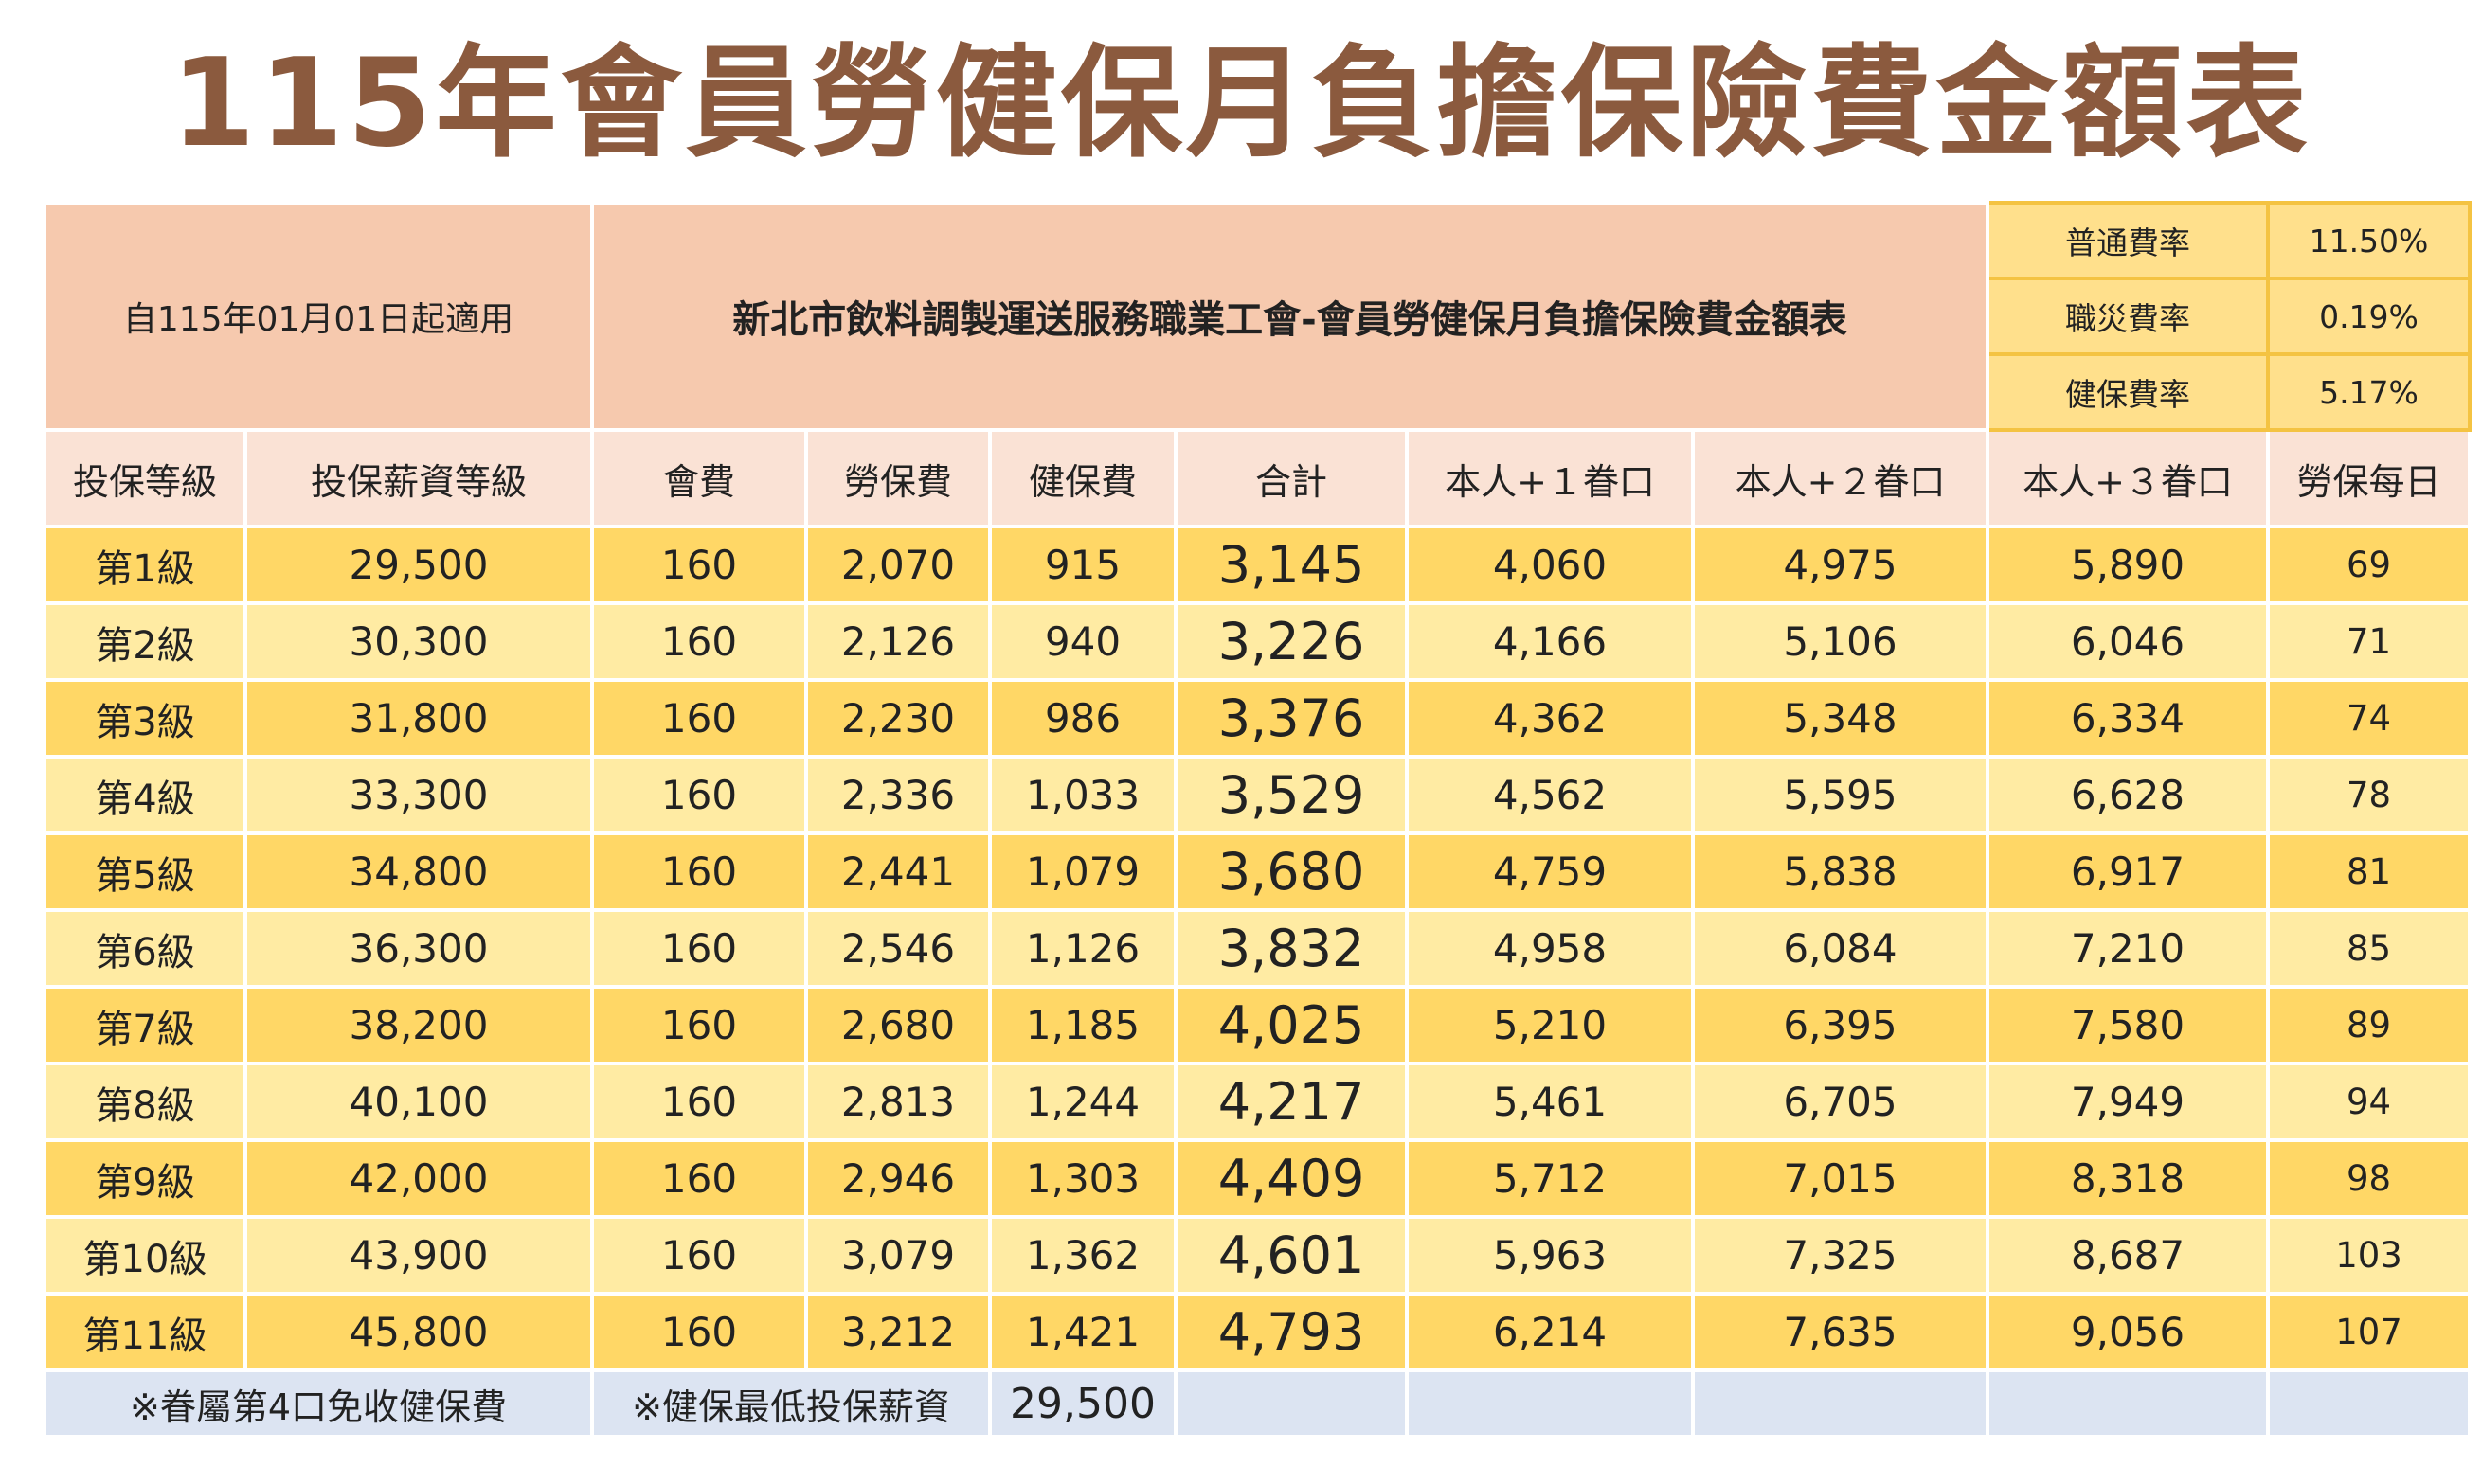  I want to click on cell-plus-1: 4,562, so click(1550, 795).